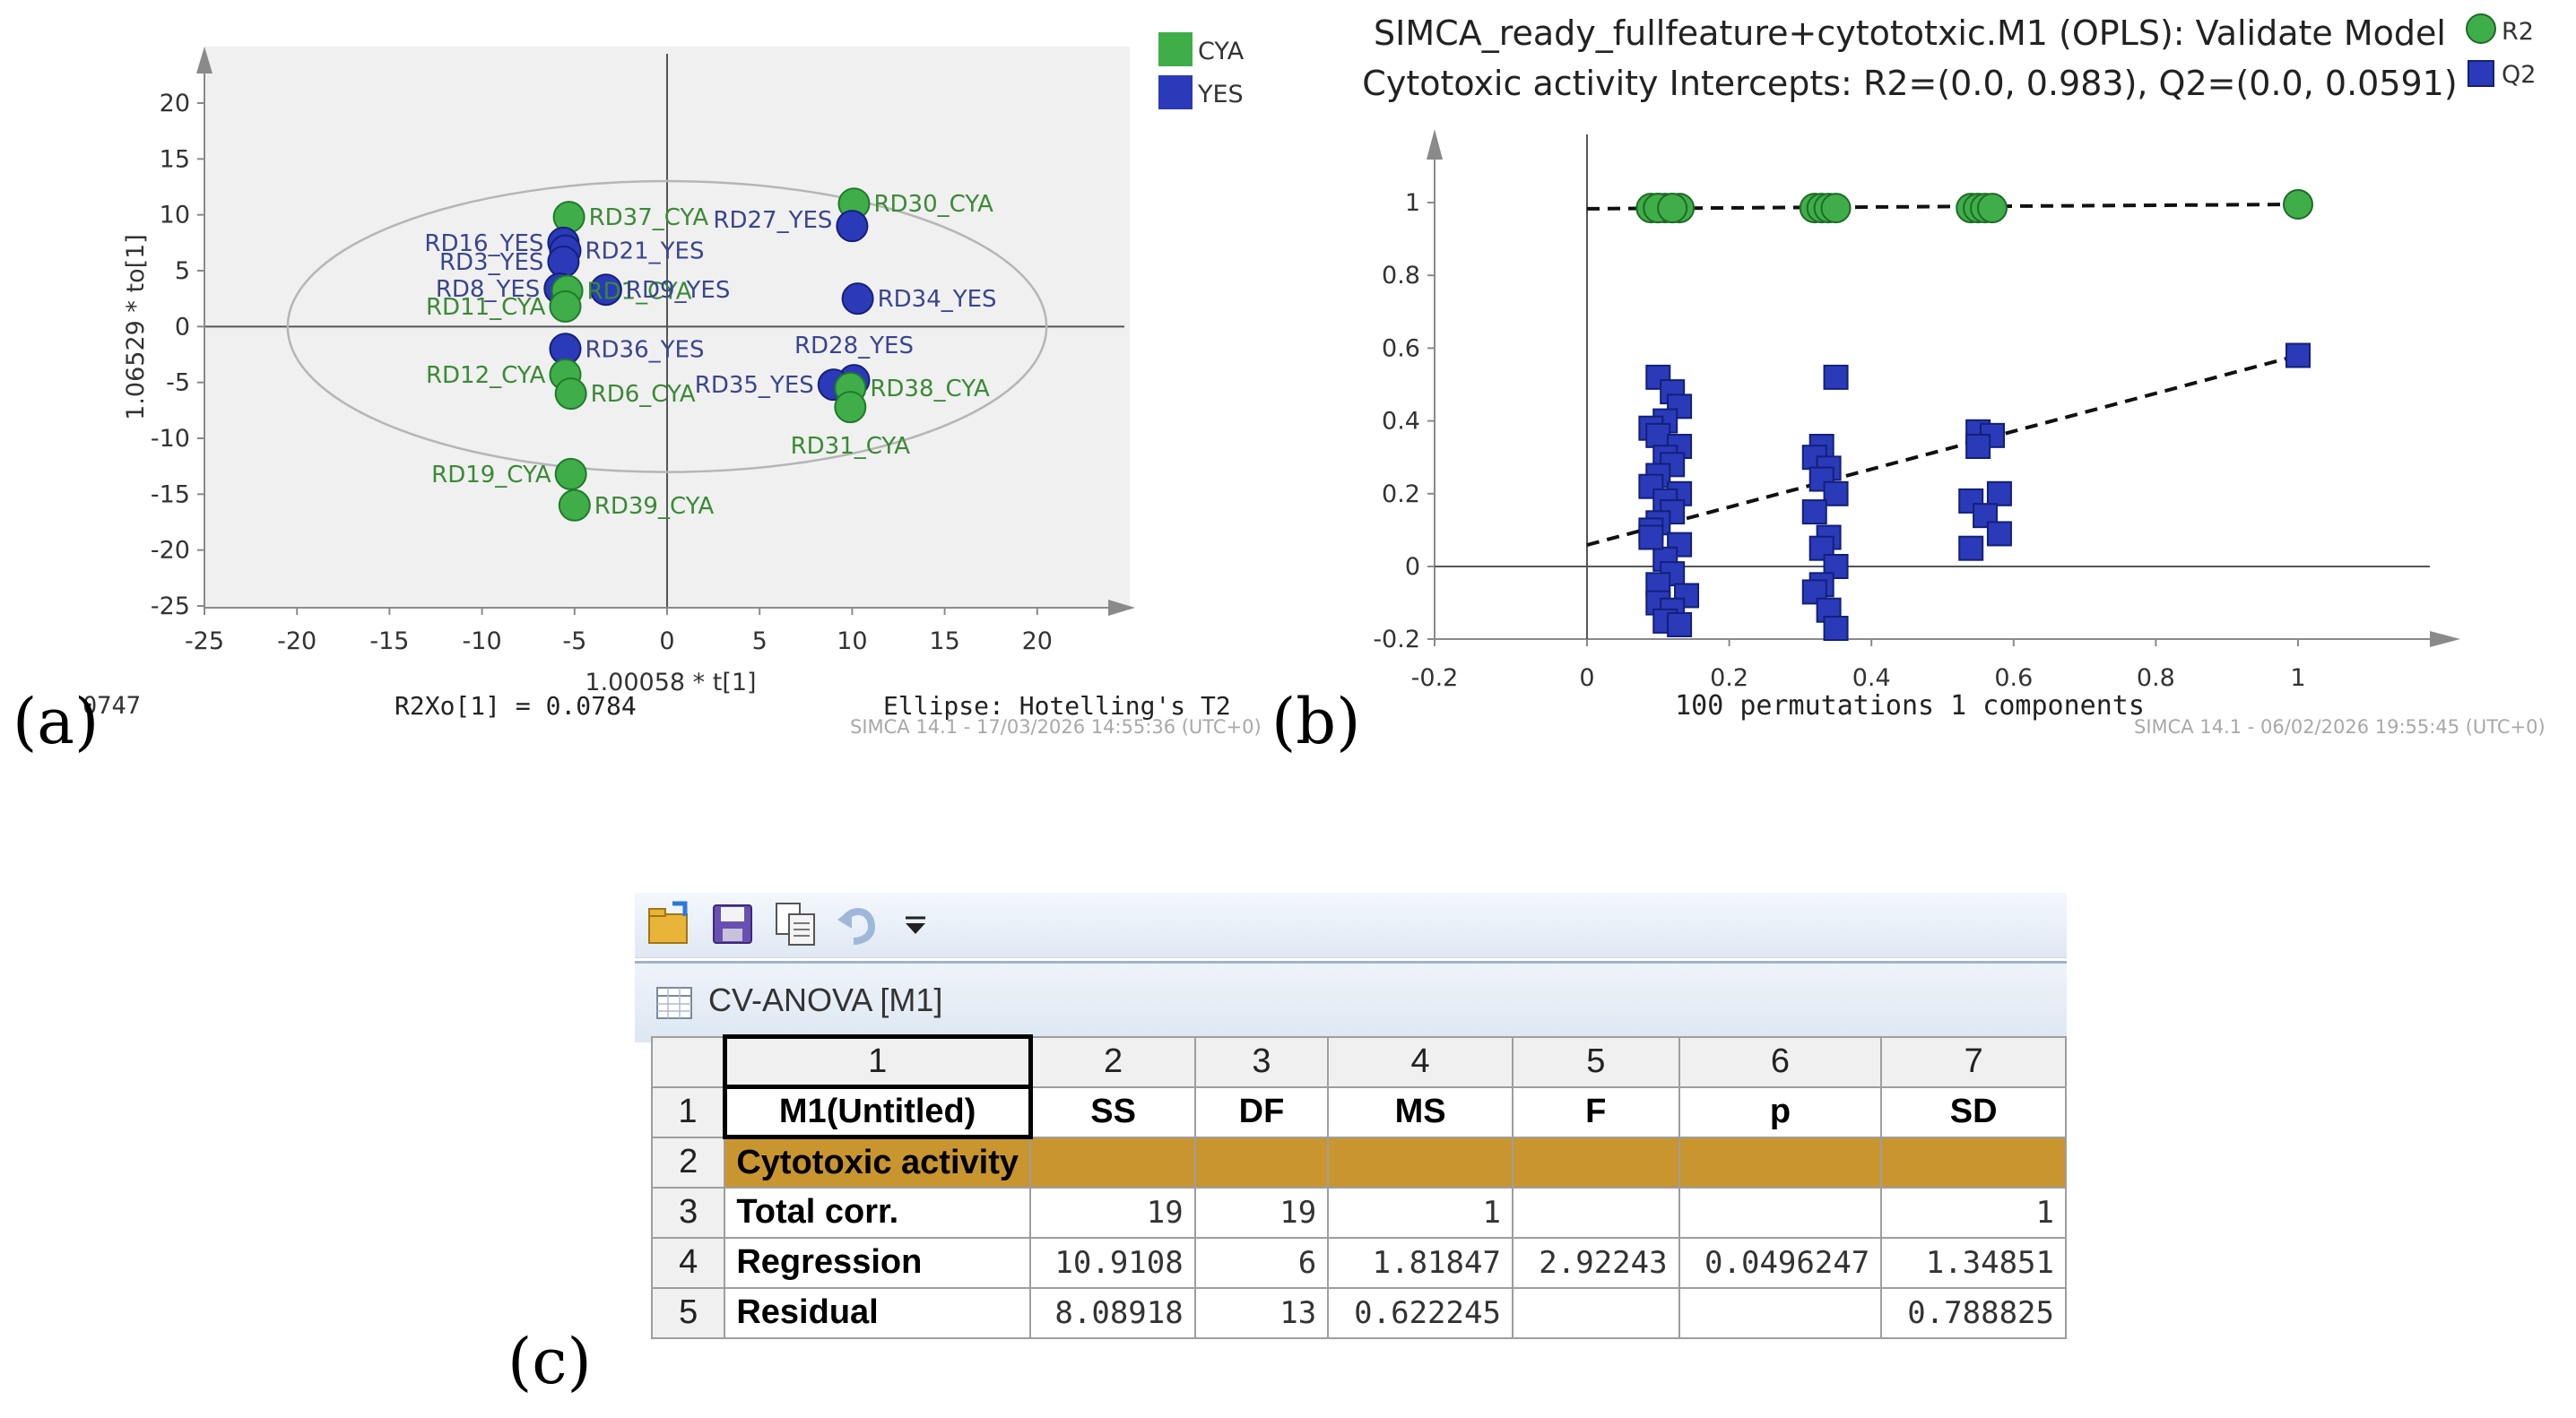 The width and height of the screenshot is (2576, 1418). Describe the element at coordinates (111, 706) in the screenshot. I see `footer-left-a: 0747` at that location.